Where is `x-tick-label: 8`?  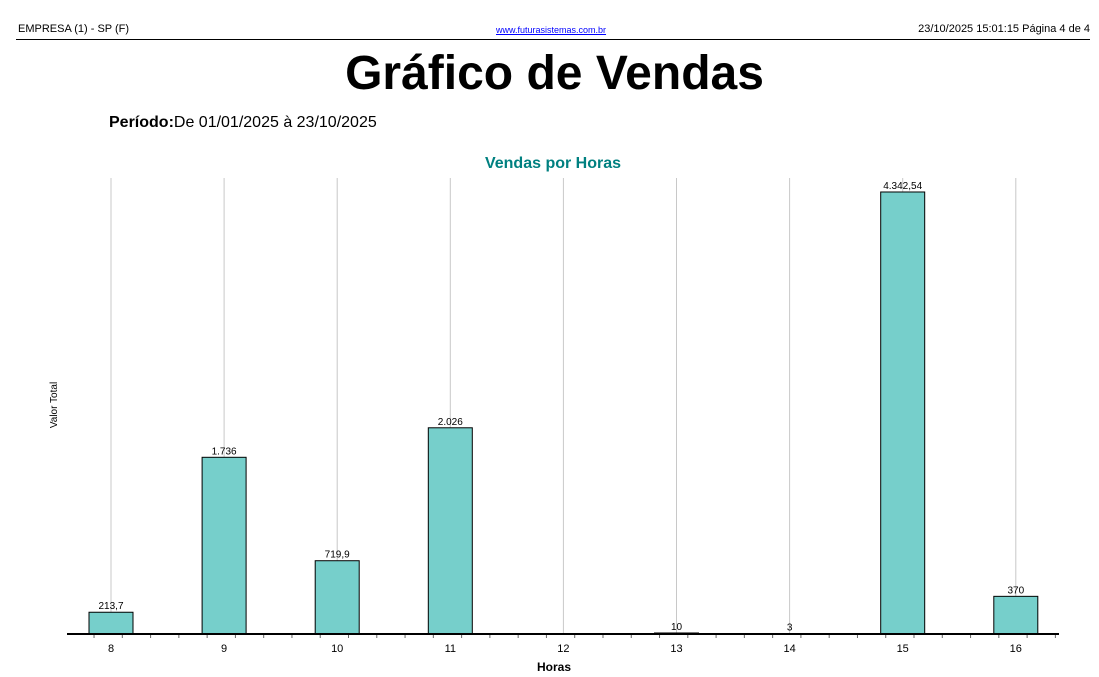 x-tick-label: 8 is located at coordinates (111, 649).